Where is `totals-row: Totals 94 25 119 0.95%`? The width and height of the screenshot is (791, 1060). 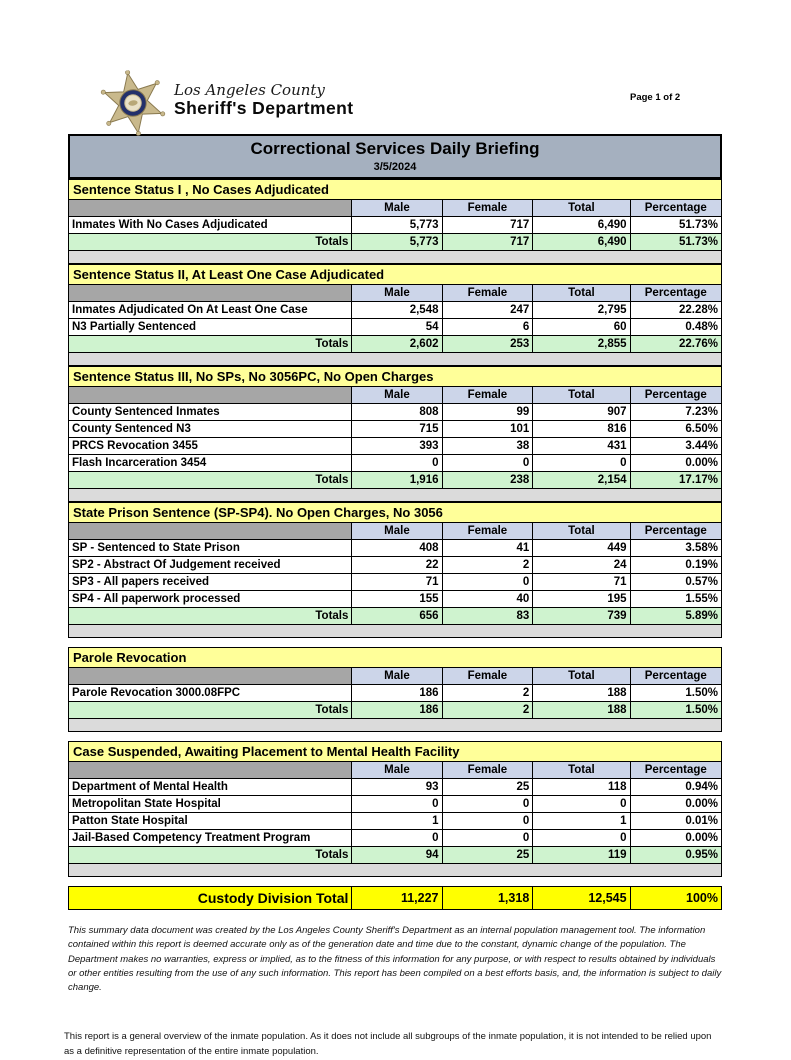
totals-row: Totals 94 25 119 0.95% is located at coordinates (395, 855).